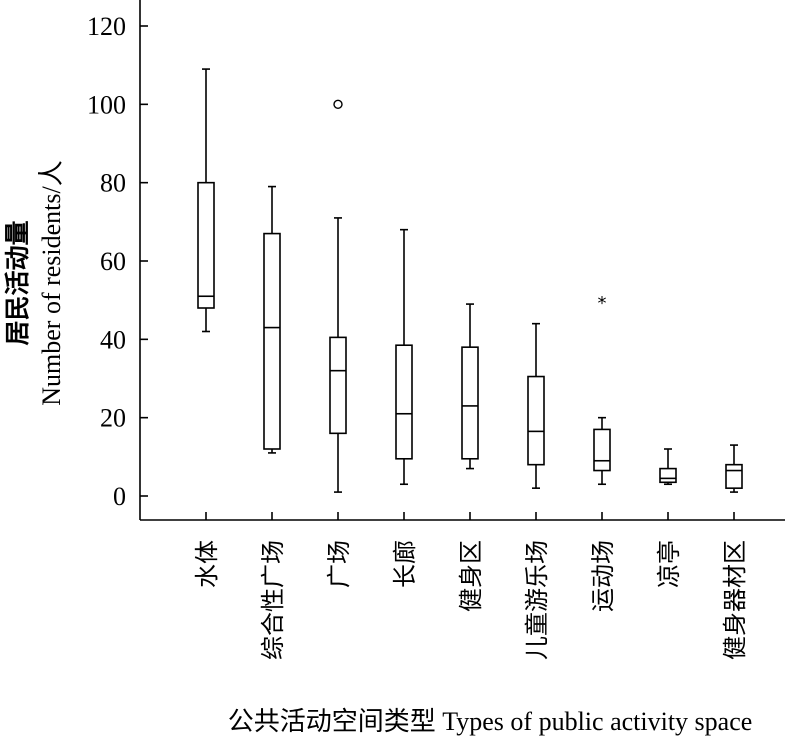  Describe the element at coordinates (51, 283) in the screenshot. I see `y-axis-title-en: Number of residents/人` at that location.